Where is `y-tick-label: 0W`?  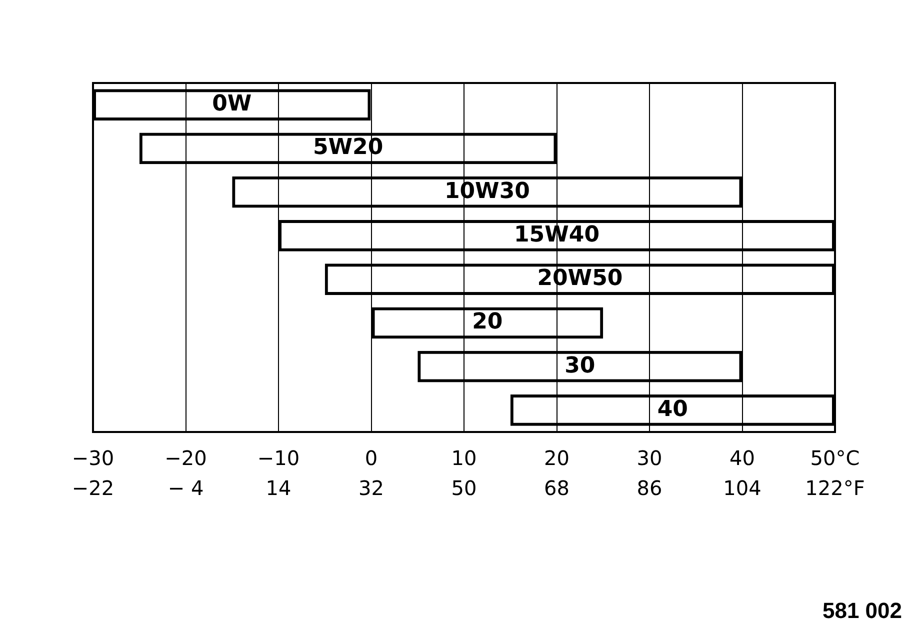 y-tick-label: 0W is located at coordinates (232, 104).